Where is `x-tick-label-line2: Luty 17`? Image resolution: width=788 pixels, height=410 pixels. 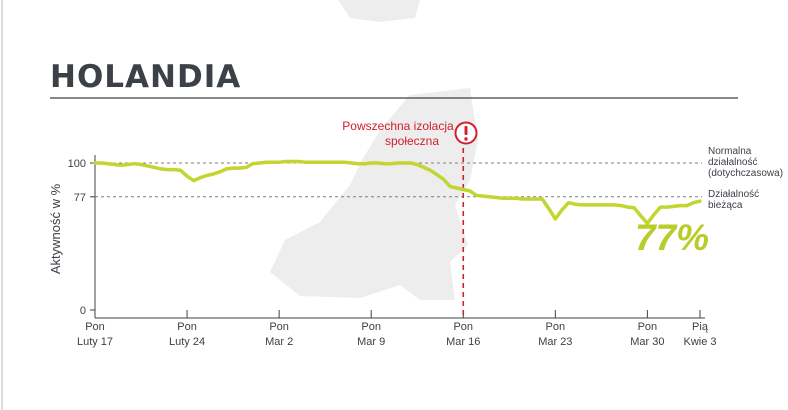
x-tick-label-line2: Luty 17 is located at coordinates (95, 342).